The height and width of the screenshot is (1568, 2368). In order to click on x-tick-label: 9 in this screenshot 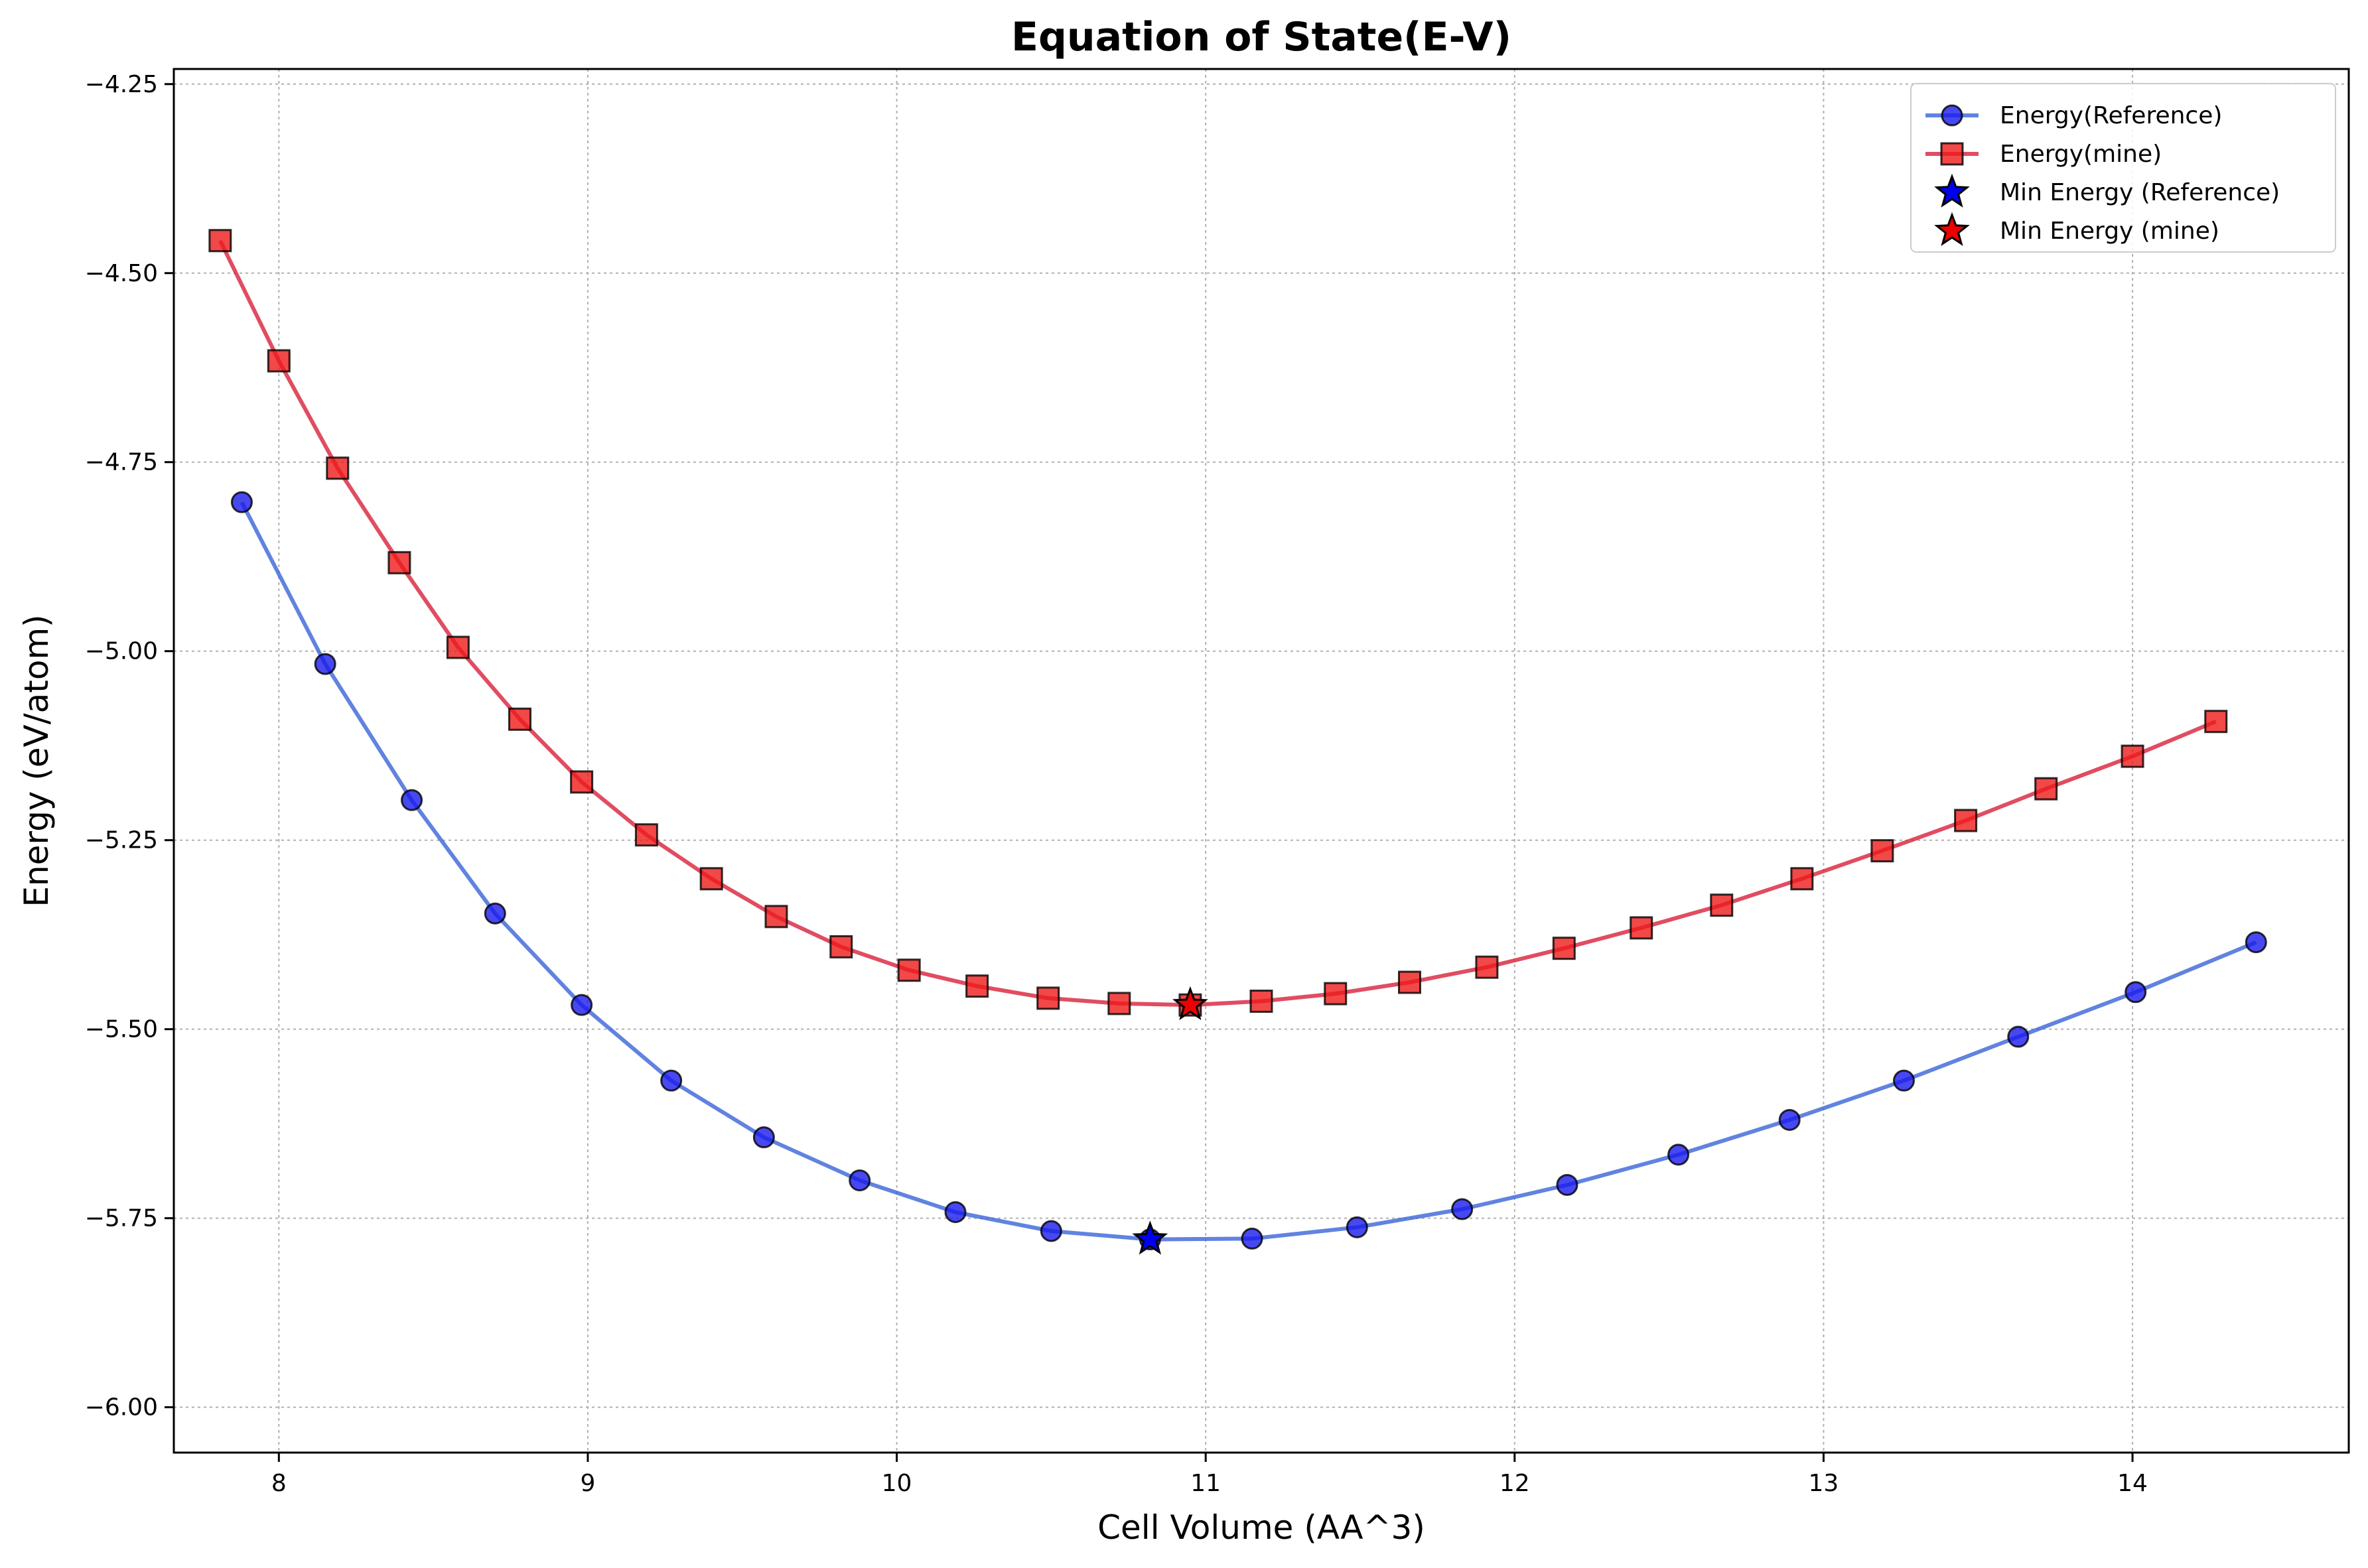, I will do `click(587, 1483)`.